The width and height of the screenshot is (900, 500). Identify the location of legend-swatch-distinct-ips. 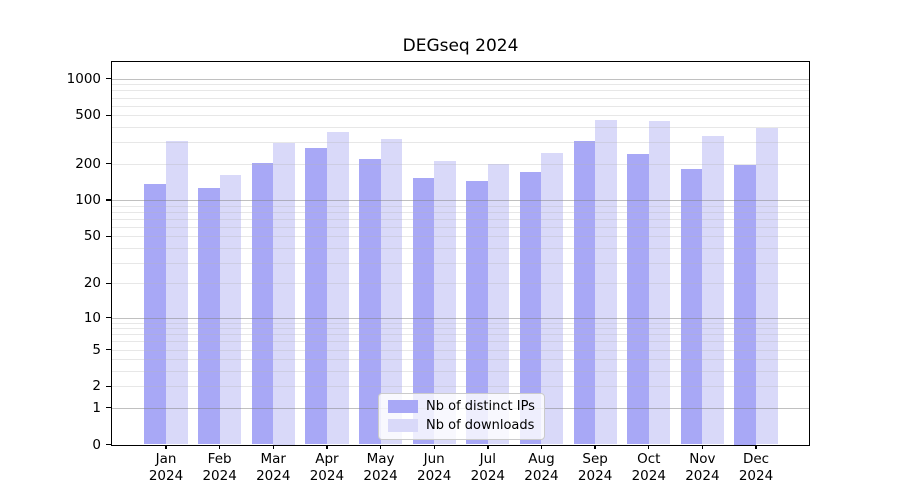
(403, 406).